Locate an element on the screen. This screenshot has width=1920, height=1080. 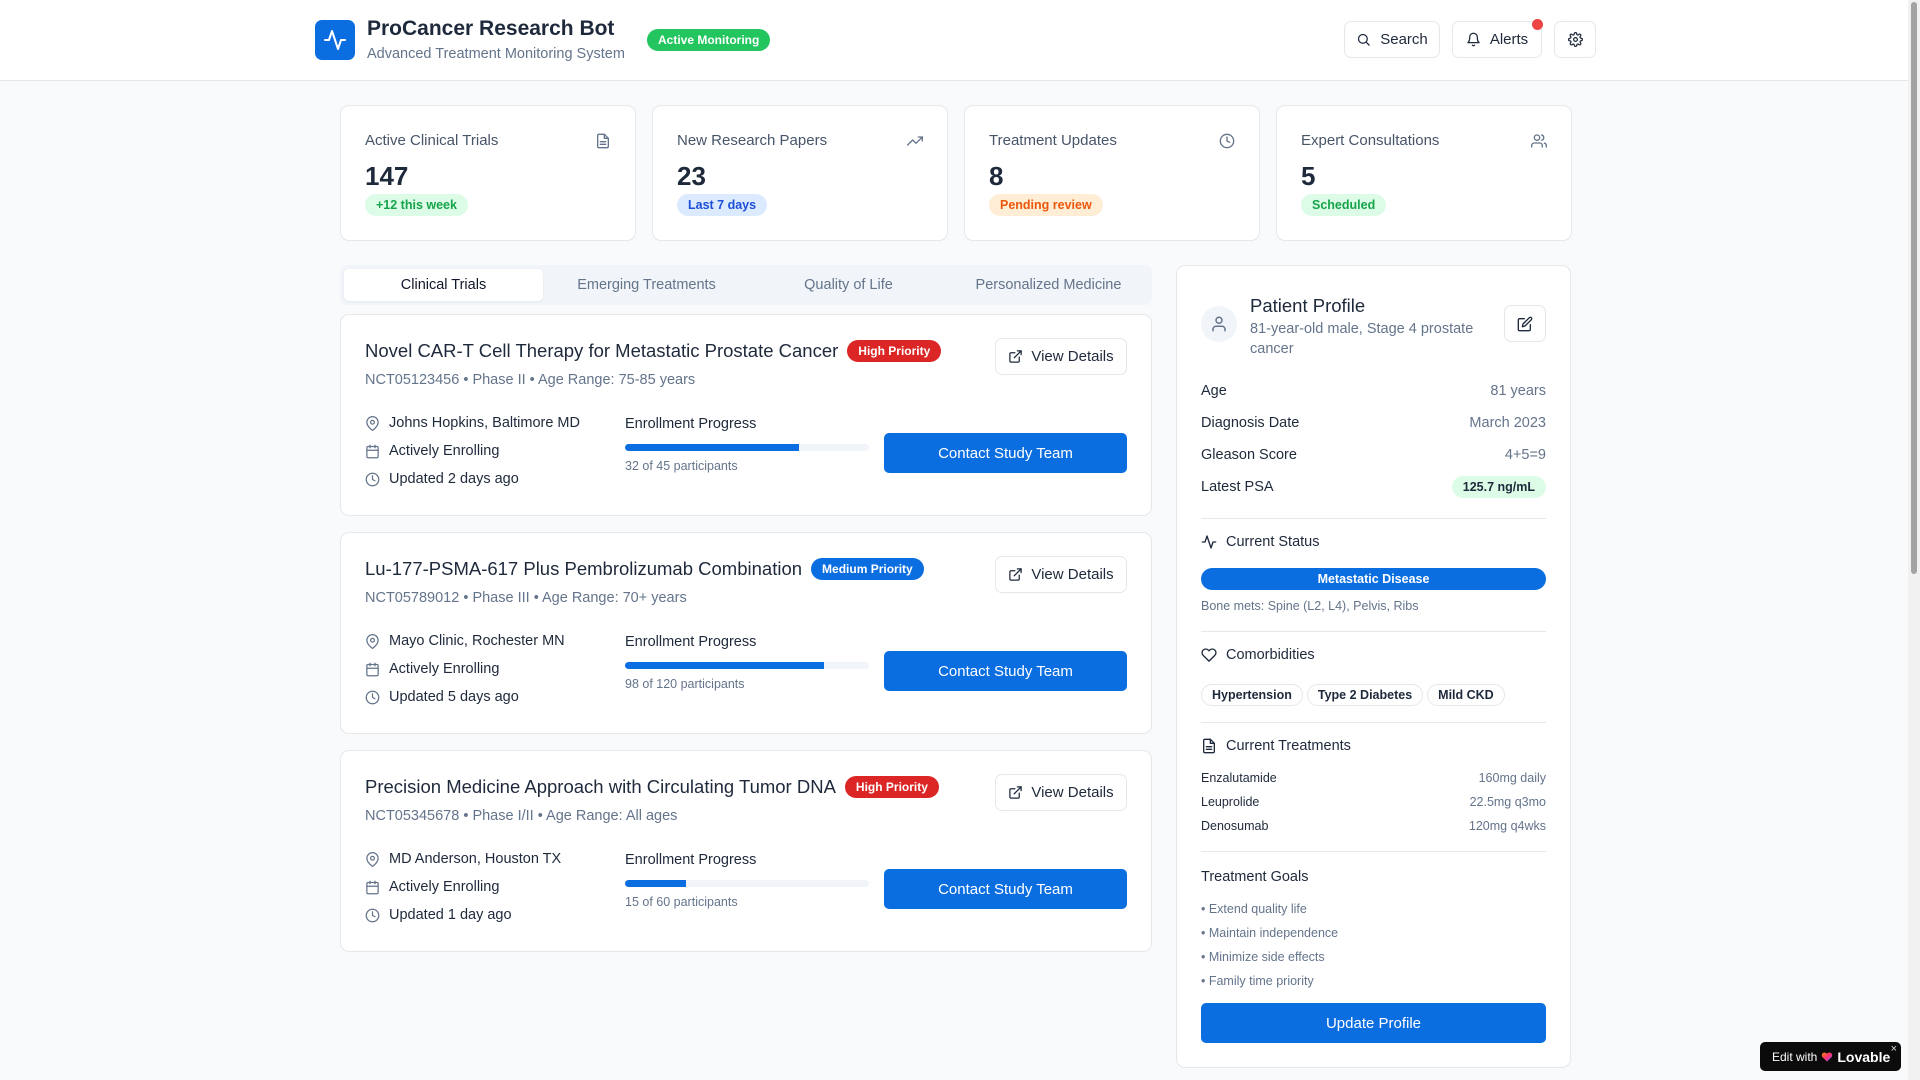
treatment-name: Enzalutamide is located at coordinates (1239, 778).